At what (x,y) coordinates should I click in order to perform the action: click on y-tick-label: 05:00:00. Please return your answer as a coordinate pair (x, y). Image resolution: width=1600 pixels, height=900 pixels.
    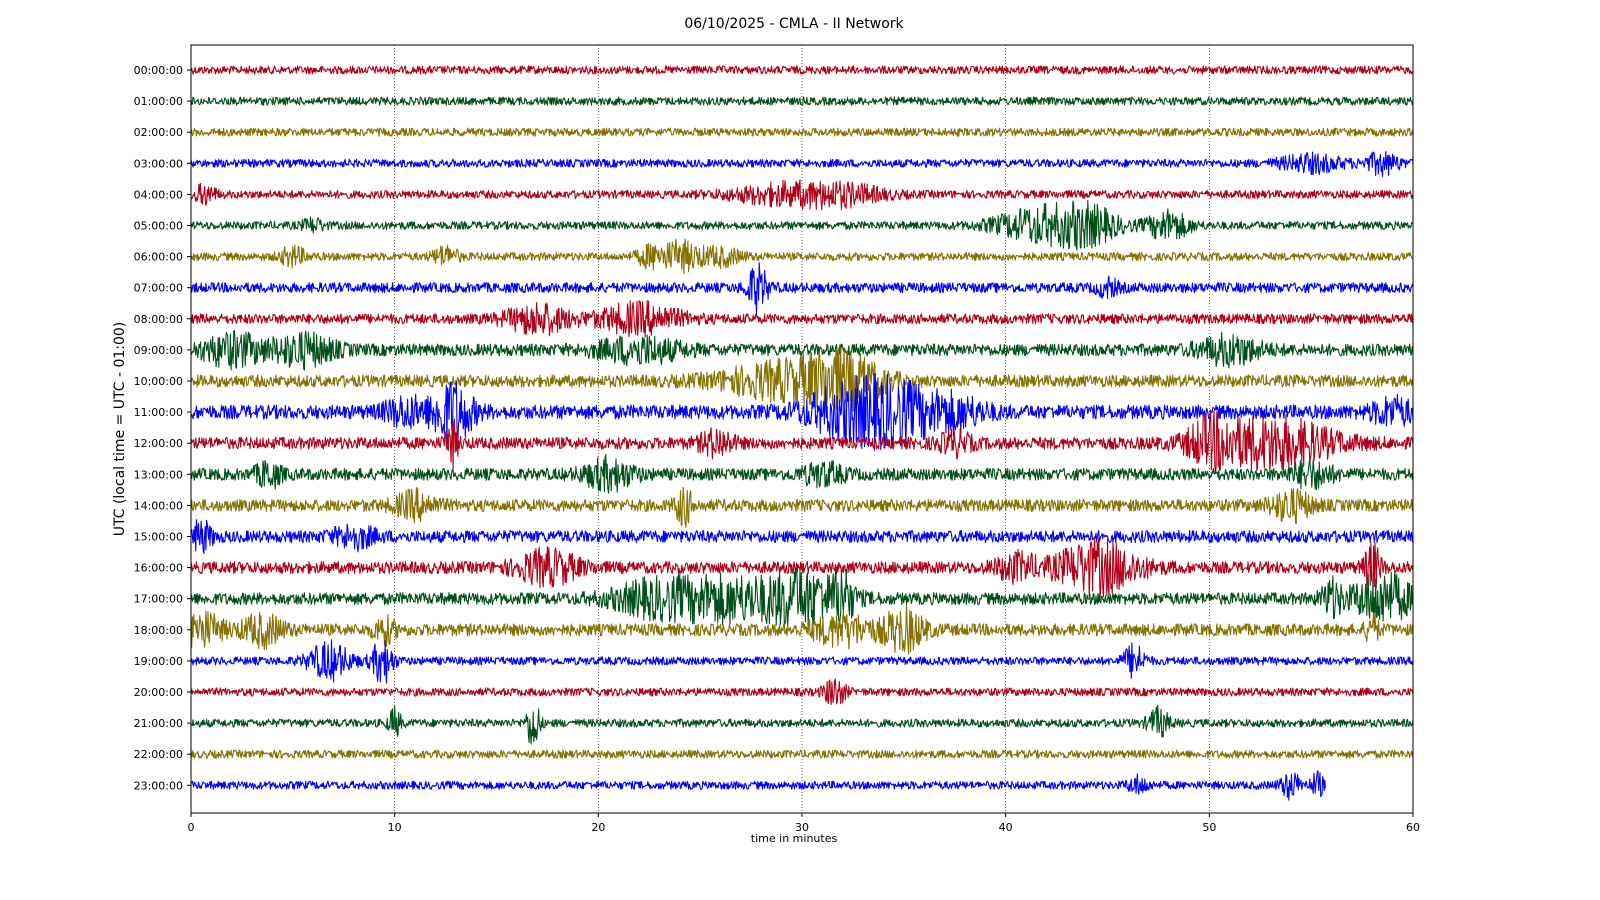
    Looking at the image, I should click on (158, 226).